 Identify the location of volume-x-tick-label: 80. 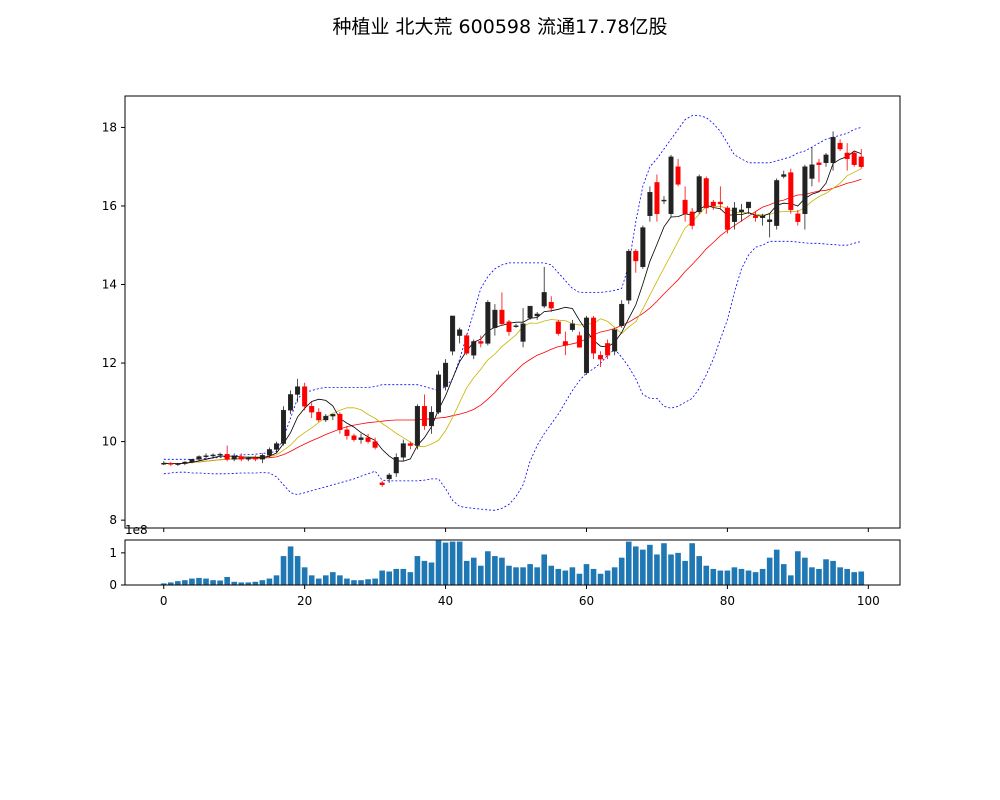
(727, 601).